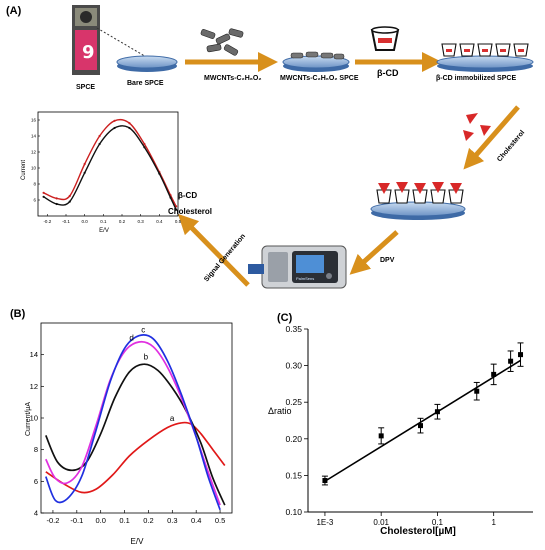  What do you see at coordinates (374, 252) in the screenshot?
I see `arrow-dpv` at bounding box center [374, 252].